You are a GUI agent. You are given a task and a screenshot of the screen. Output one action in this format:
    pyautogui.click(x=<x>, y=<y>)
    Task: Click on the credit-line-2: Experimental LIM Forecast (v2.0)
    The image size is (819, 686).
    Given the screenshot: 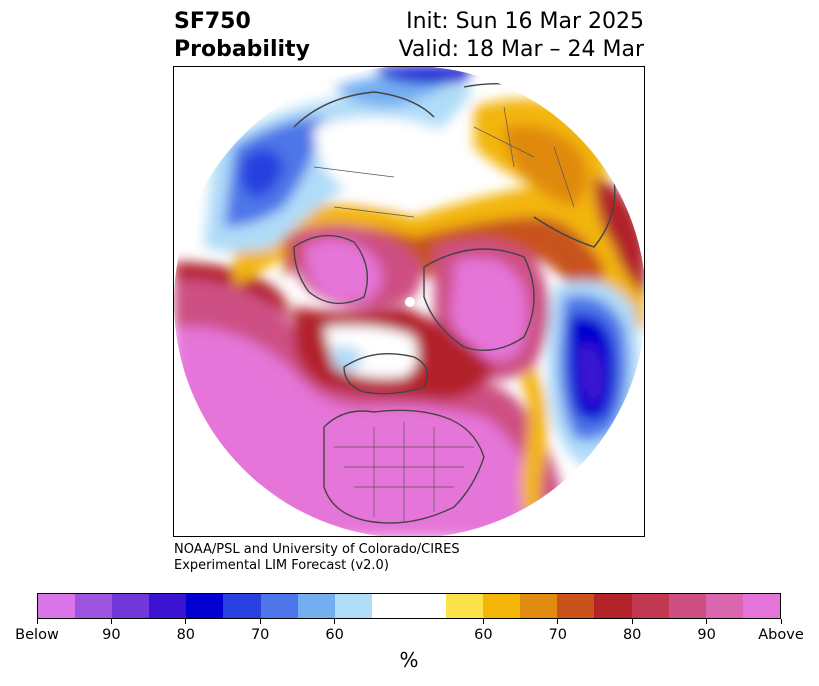 What is the action you would take?
    pyautogui.click(x=281, y=565)
    